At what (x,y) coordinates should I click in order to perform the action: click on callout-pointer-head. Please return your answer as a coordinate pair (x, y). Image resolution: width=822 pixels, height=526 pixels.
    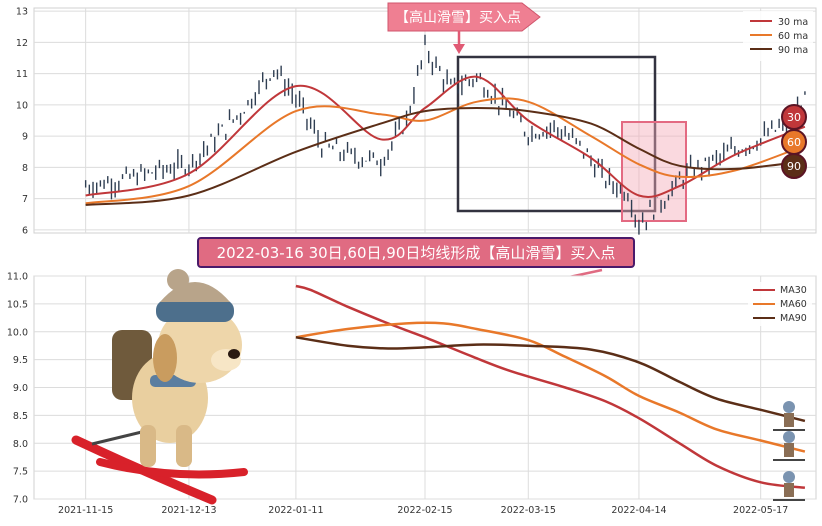
    Looking at the image, I should click on (459, 49).